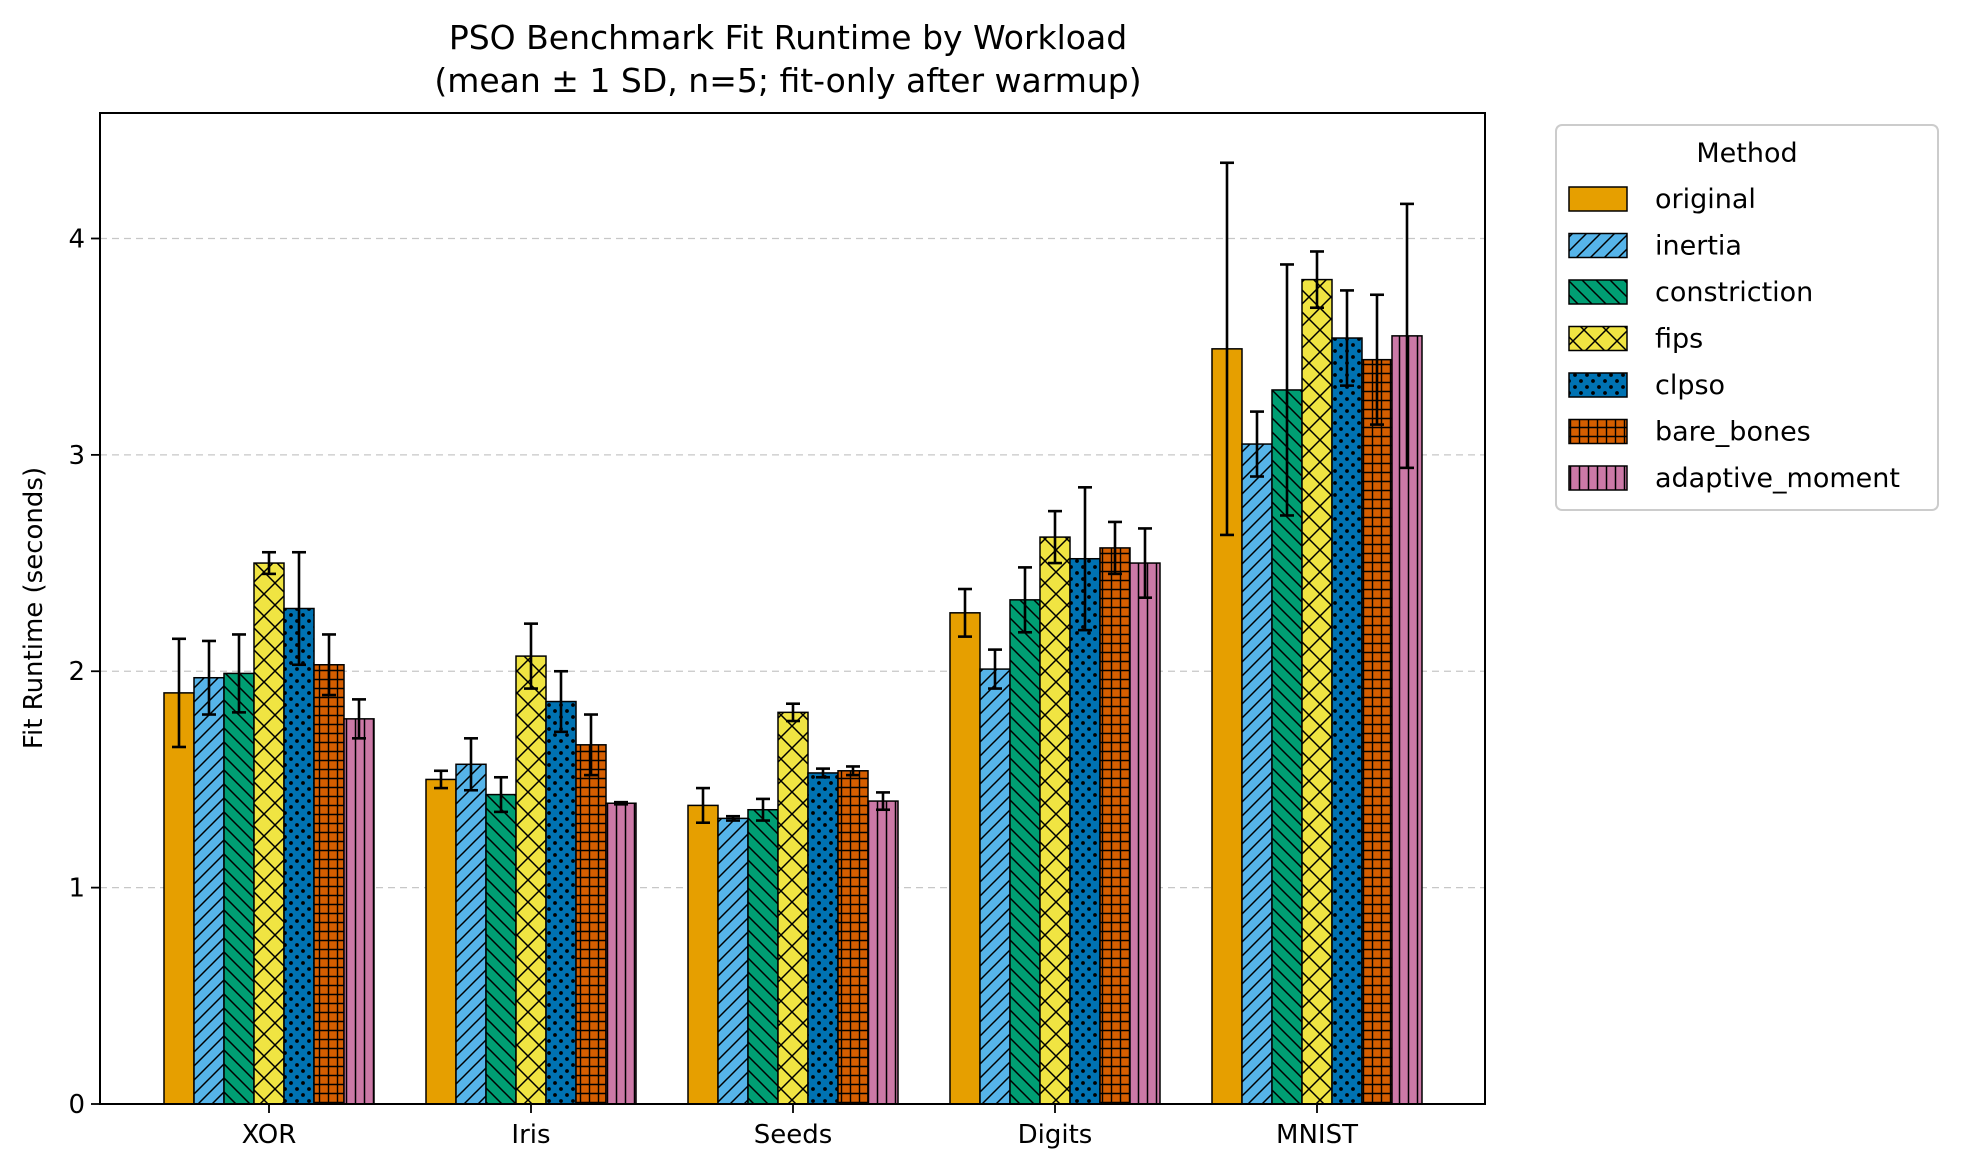 This screenshot has width=1967, height=1174. What do you see at coordinates (1777, 478) in the screenshot?
I see `legend-label: adaptive_moment` at bounding box center [1777, 478].